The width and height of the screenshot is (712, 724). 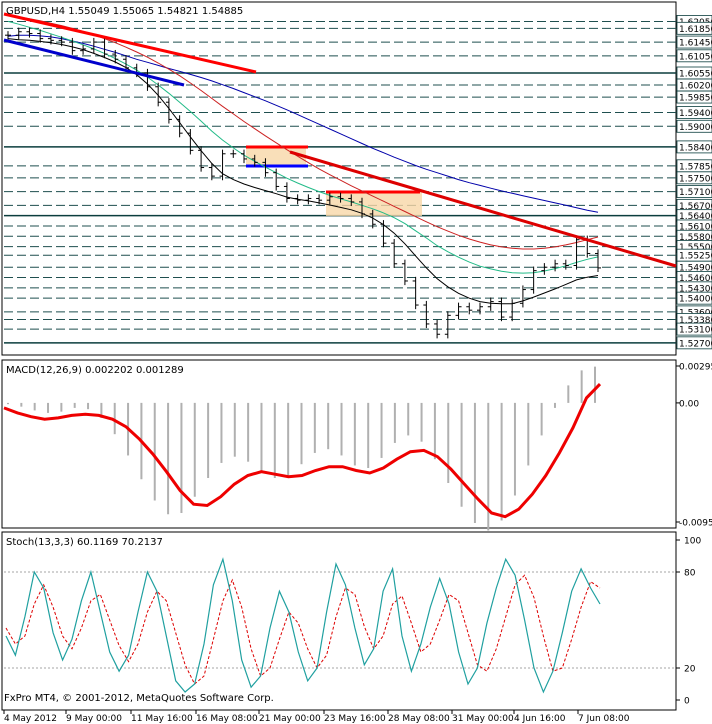 I want to click on price-label: 1.60550, so click(x=695, y=75).